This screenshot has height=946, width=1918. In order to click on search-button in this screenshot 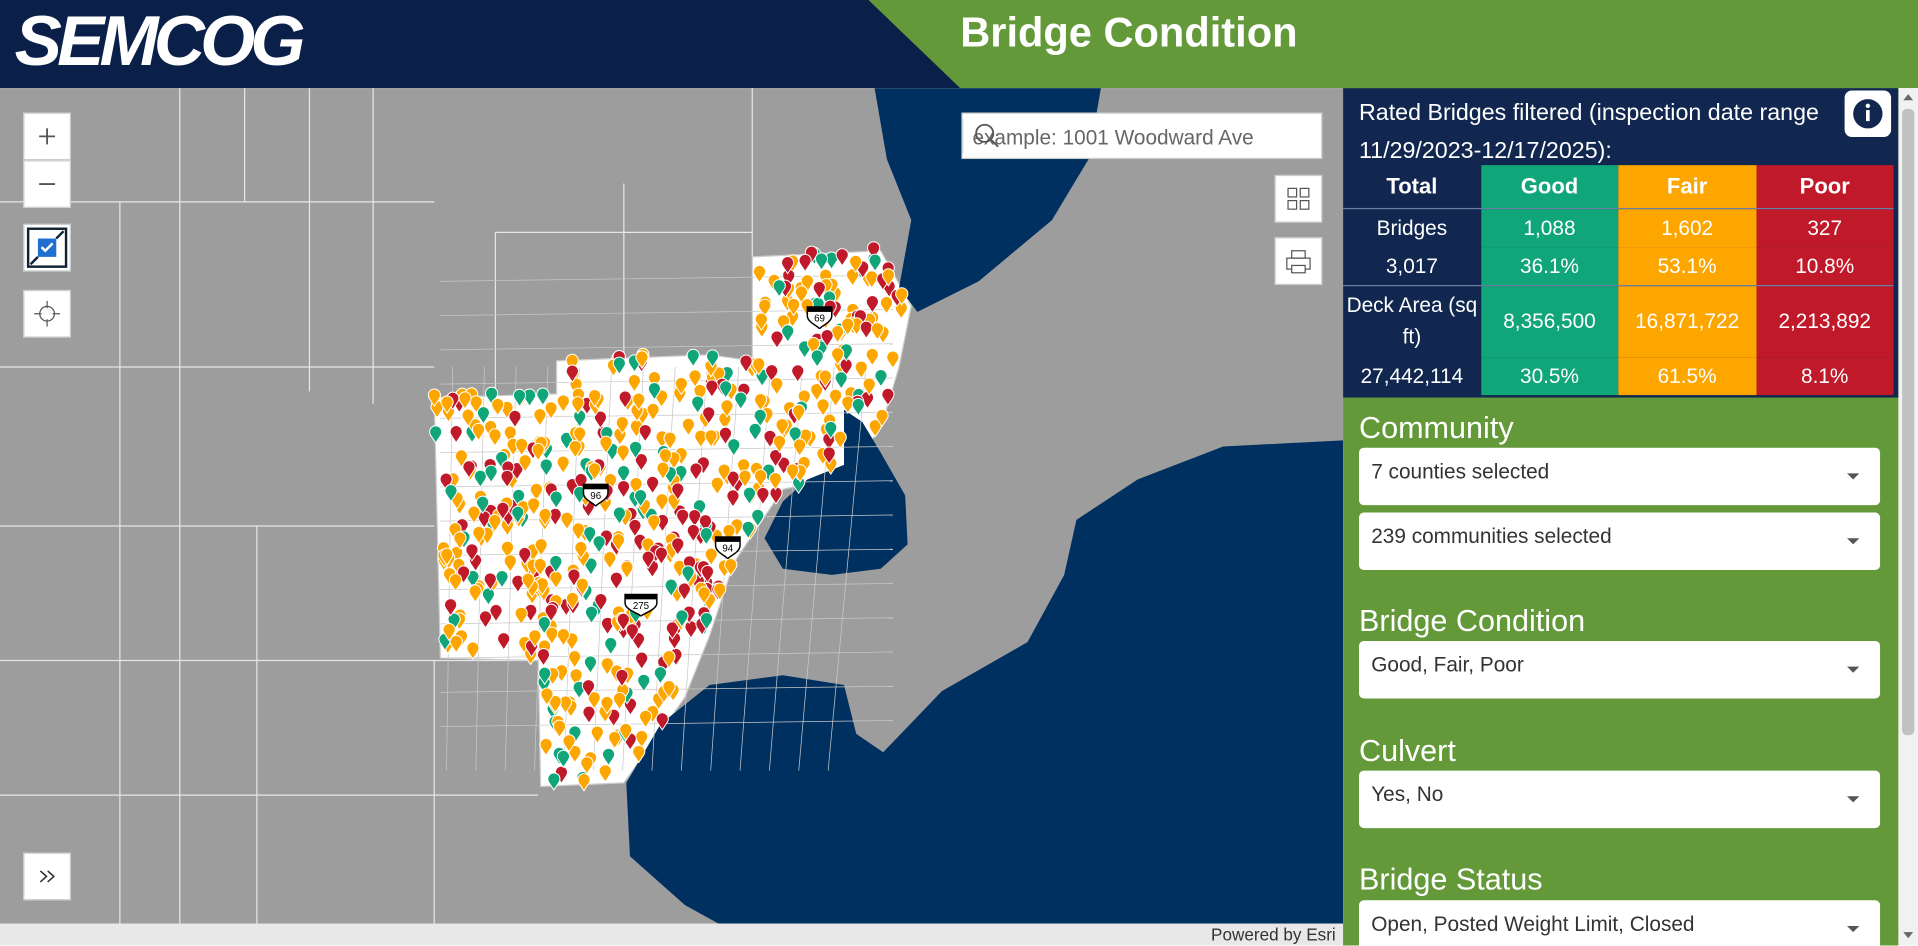, I will do `click(987, 136)`.